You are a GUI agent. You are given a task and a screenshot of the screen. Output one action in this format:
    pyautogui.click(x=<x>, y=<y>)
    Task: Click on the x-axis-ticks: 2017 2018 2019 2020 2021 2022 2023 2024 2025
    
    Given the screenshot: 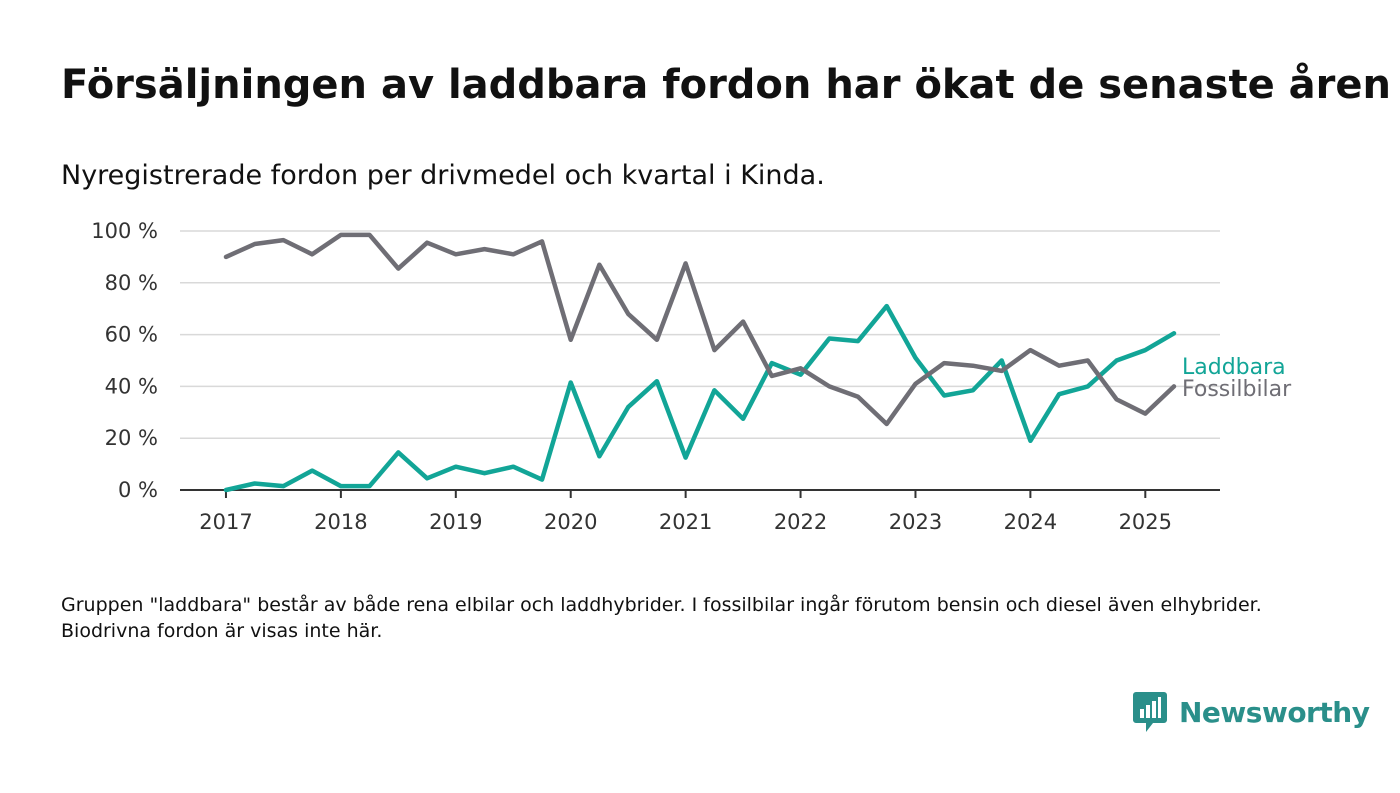 What is the action you would take?
    pyautogui.click(x=700, y=511)
    